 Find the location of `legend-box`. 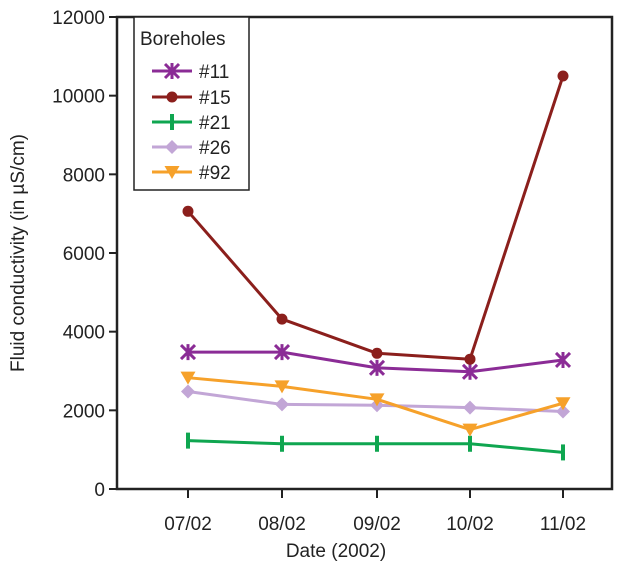

legend-box is located at coordinates (191, 103).